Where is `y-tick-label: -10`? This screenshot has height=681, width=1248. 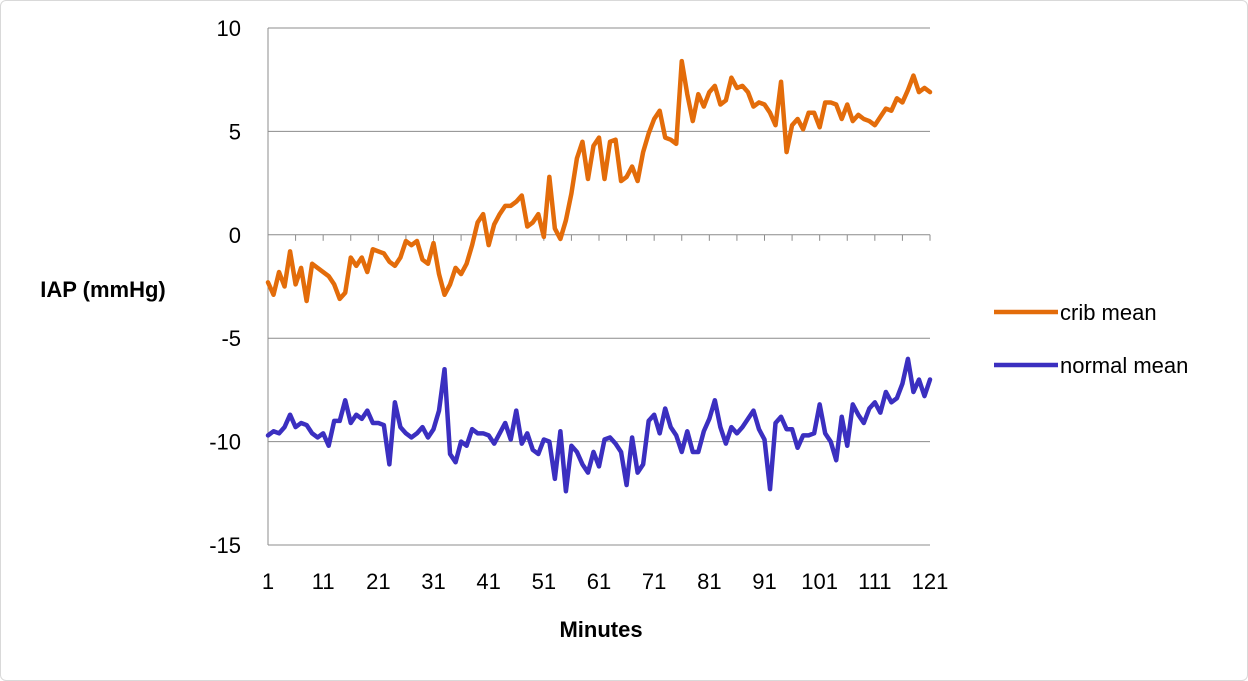 y-tick-label: -10 is located at coordinates (225, 442).